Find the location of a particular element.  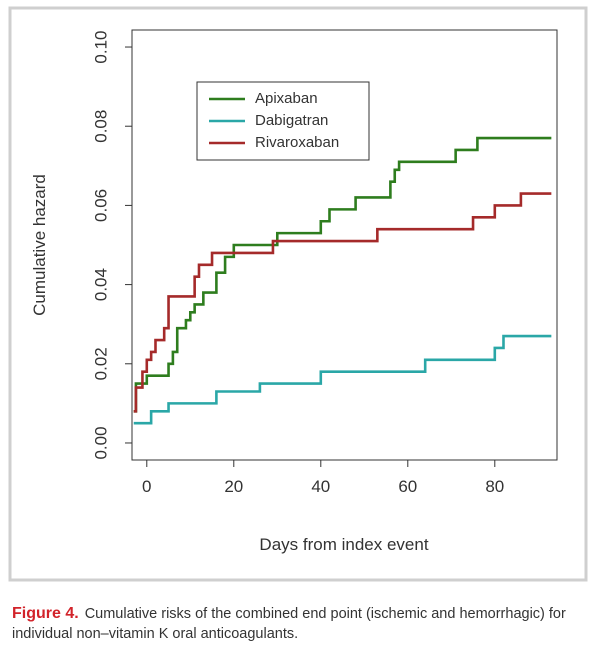

legend-label: Apixaban is located at coordinates (286, 98).